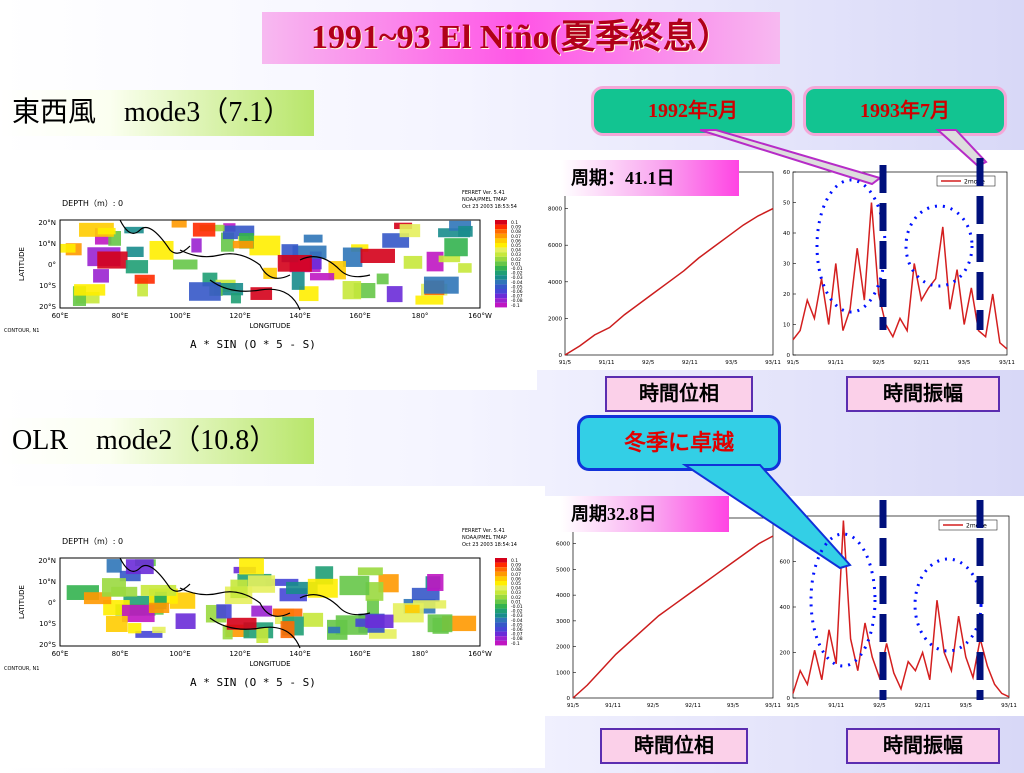 Image resolution: width=1024 pixels, height=773 pixels. Describe the element at coordinates (47, 286) in the screenshot. I see `lat-tick-label: 10°S` at that location.